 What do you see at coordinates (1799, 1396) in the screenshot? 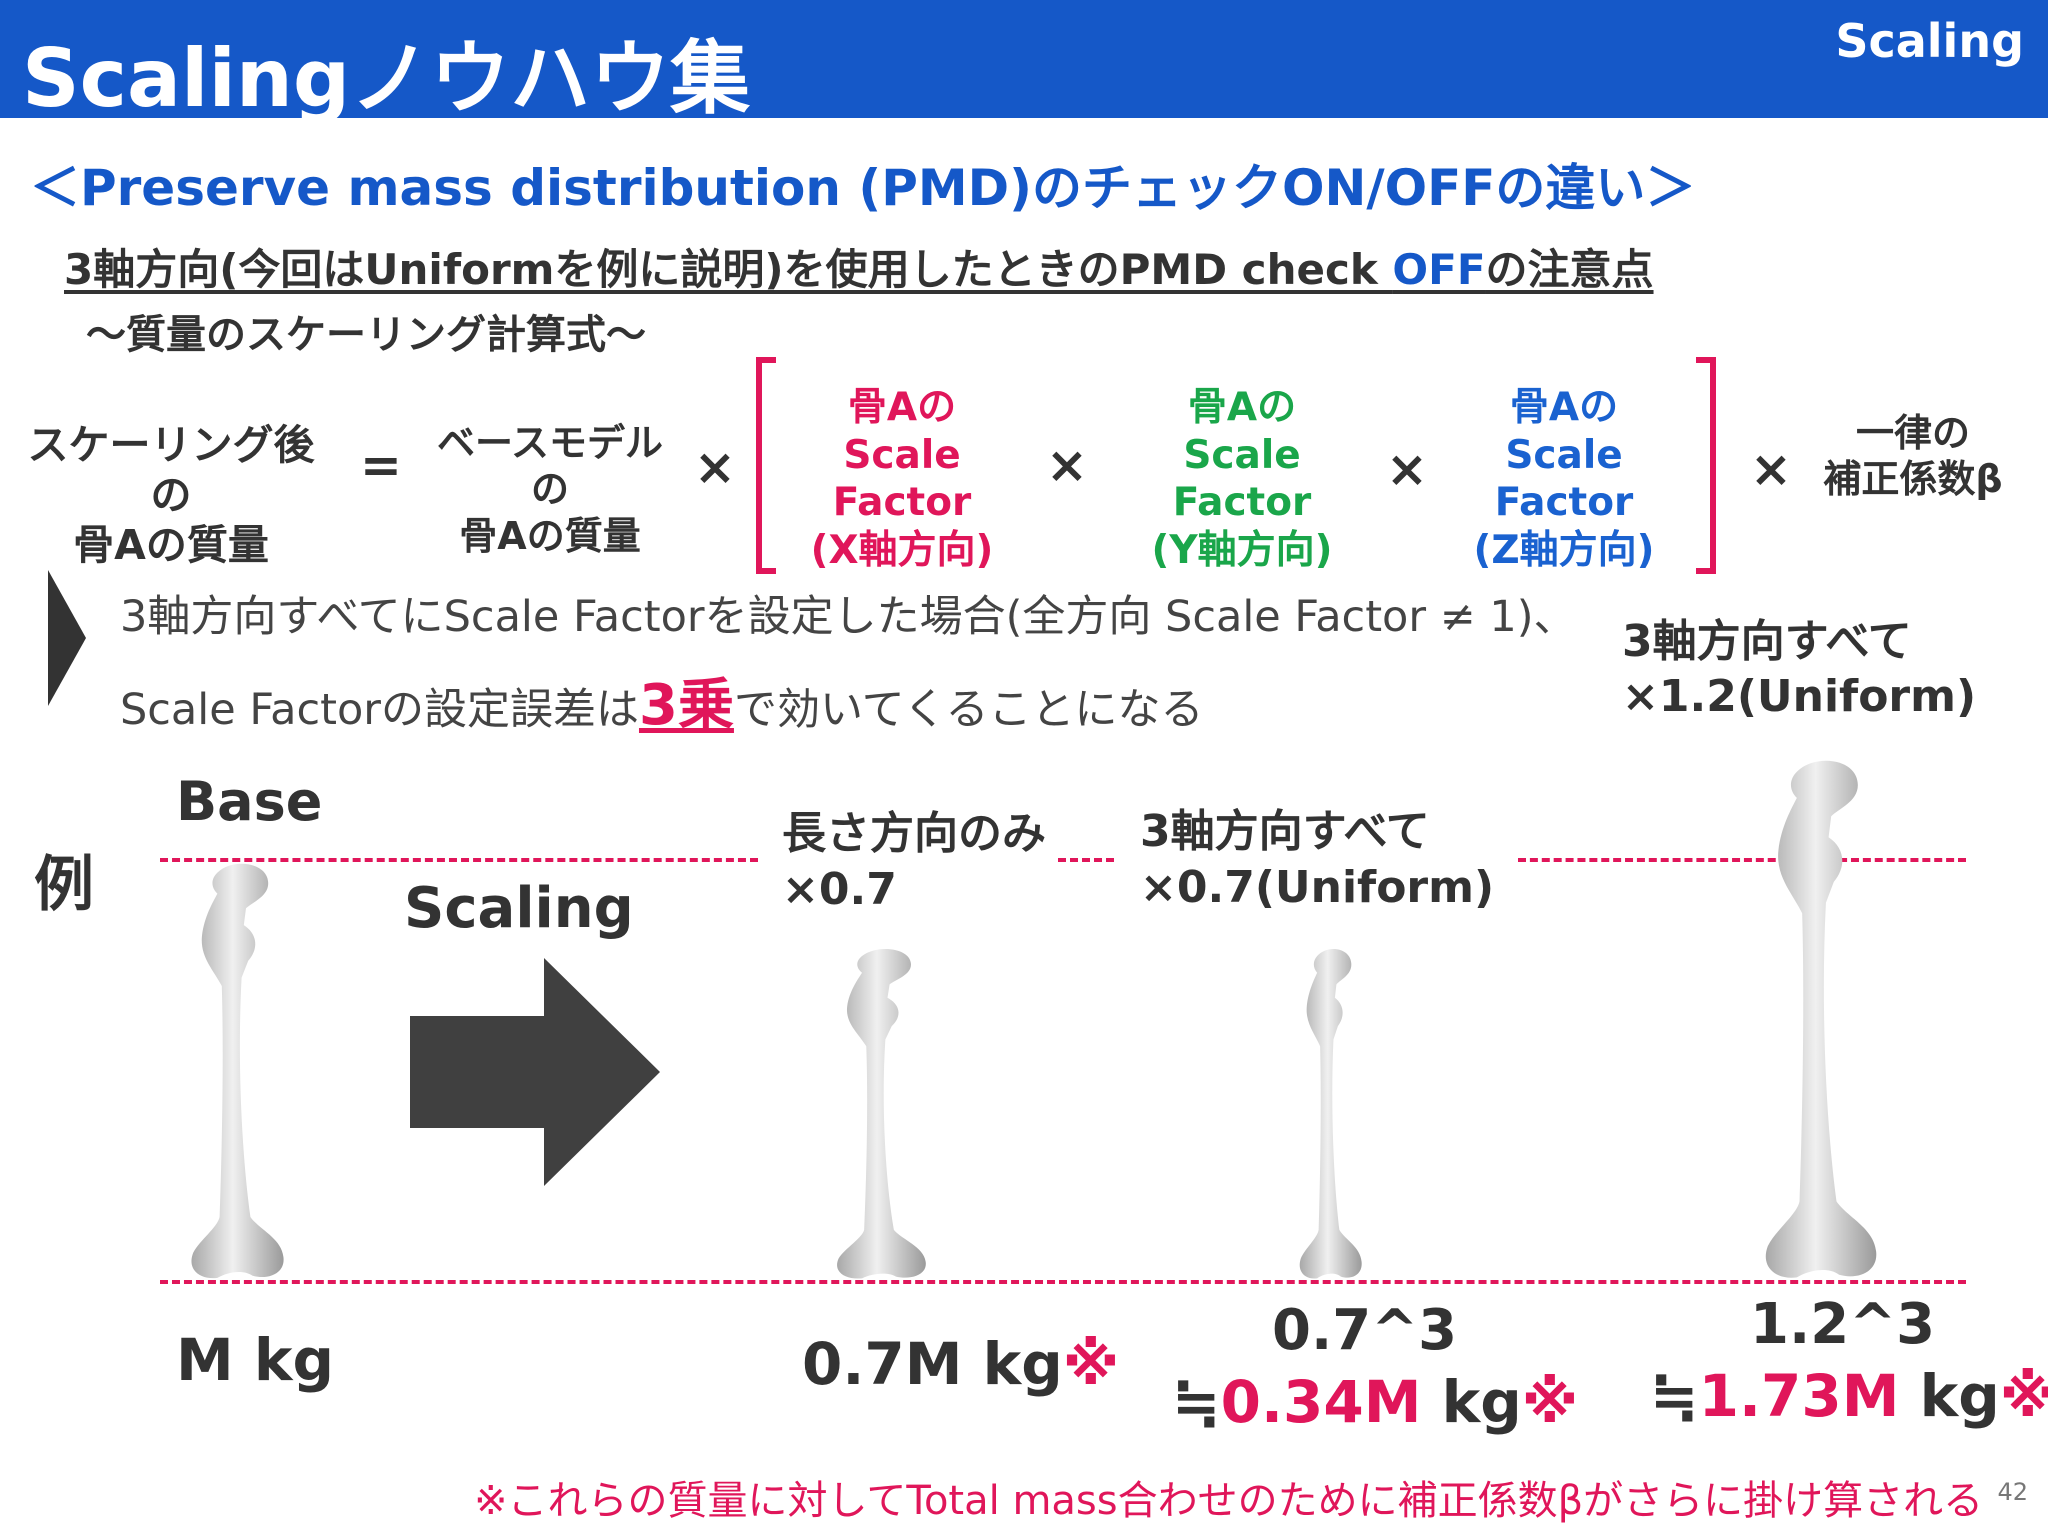
I see `mass-case3-value: 1.73M` at bounding box center [1799, 1396].